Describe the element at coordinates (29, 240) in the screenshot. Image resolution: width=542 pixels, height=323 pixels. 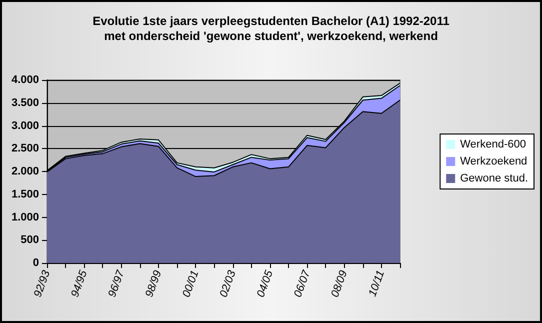
I see `y-tick-label: 500` at that location.